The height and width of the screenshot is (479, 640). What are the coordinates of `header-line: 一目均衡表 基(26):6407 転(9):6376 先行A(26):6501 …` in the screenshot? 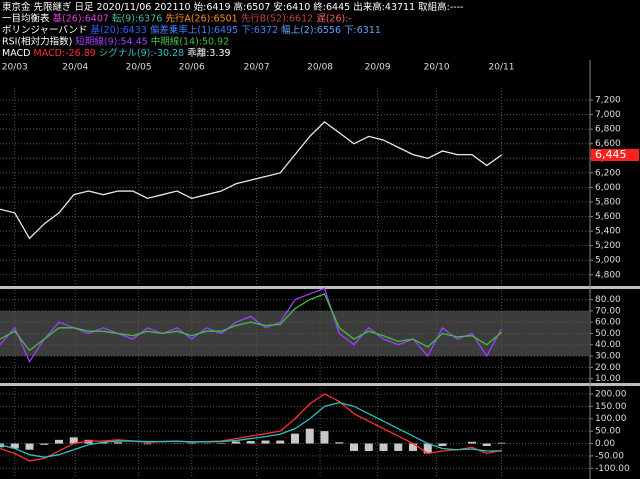 It's located at (177, 18).